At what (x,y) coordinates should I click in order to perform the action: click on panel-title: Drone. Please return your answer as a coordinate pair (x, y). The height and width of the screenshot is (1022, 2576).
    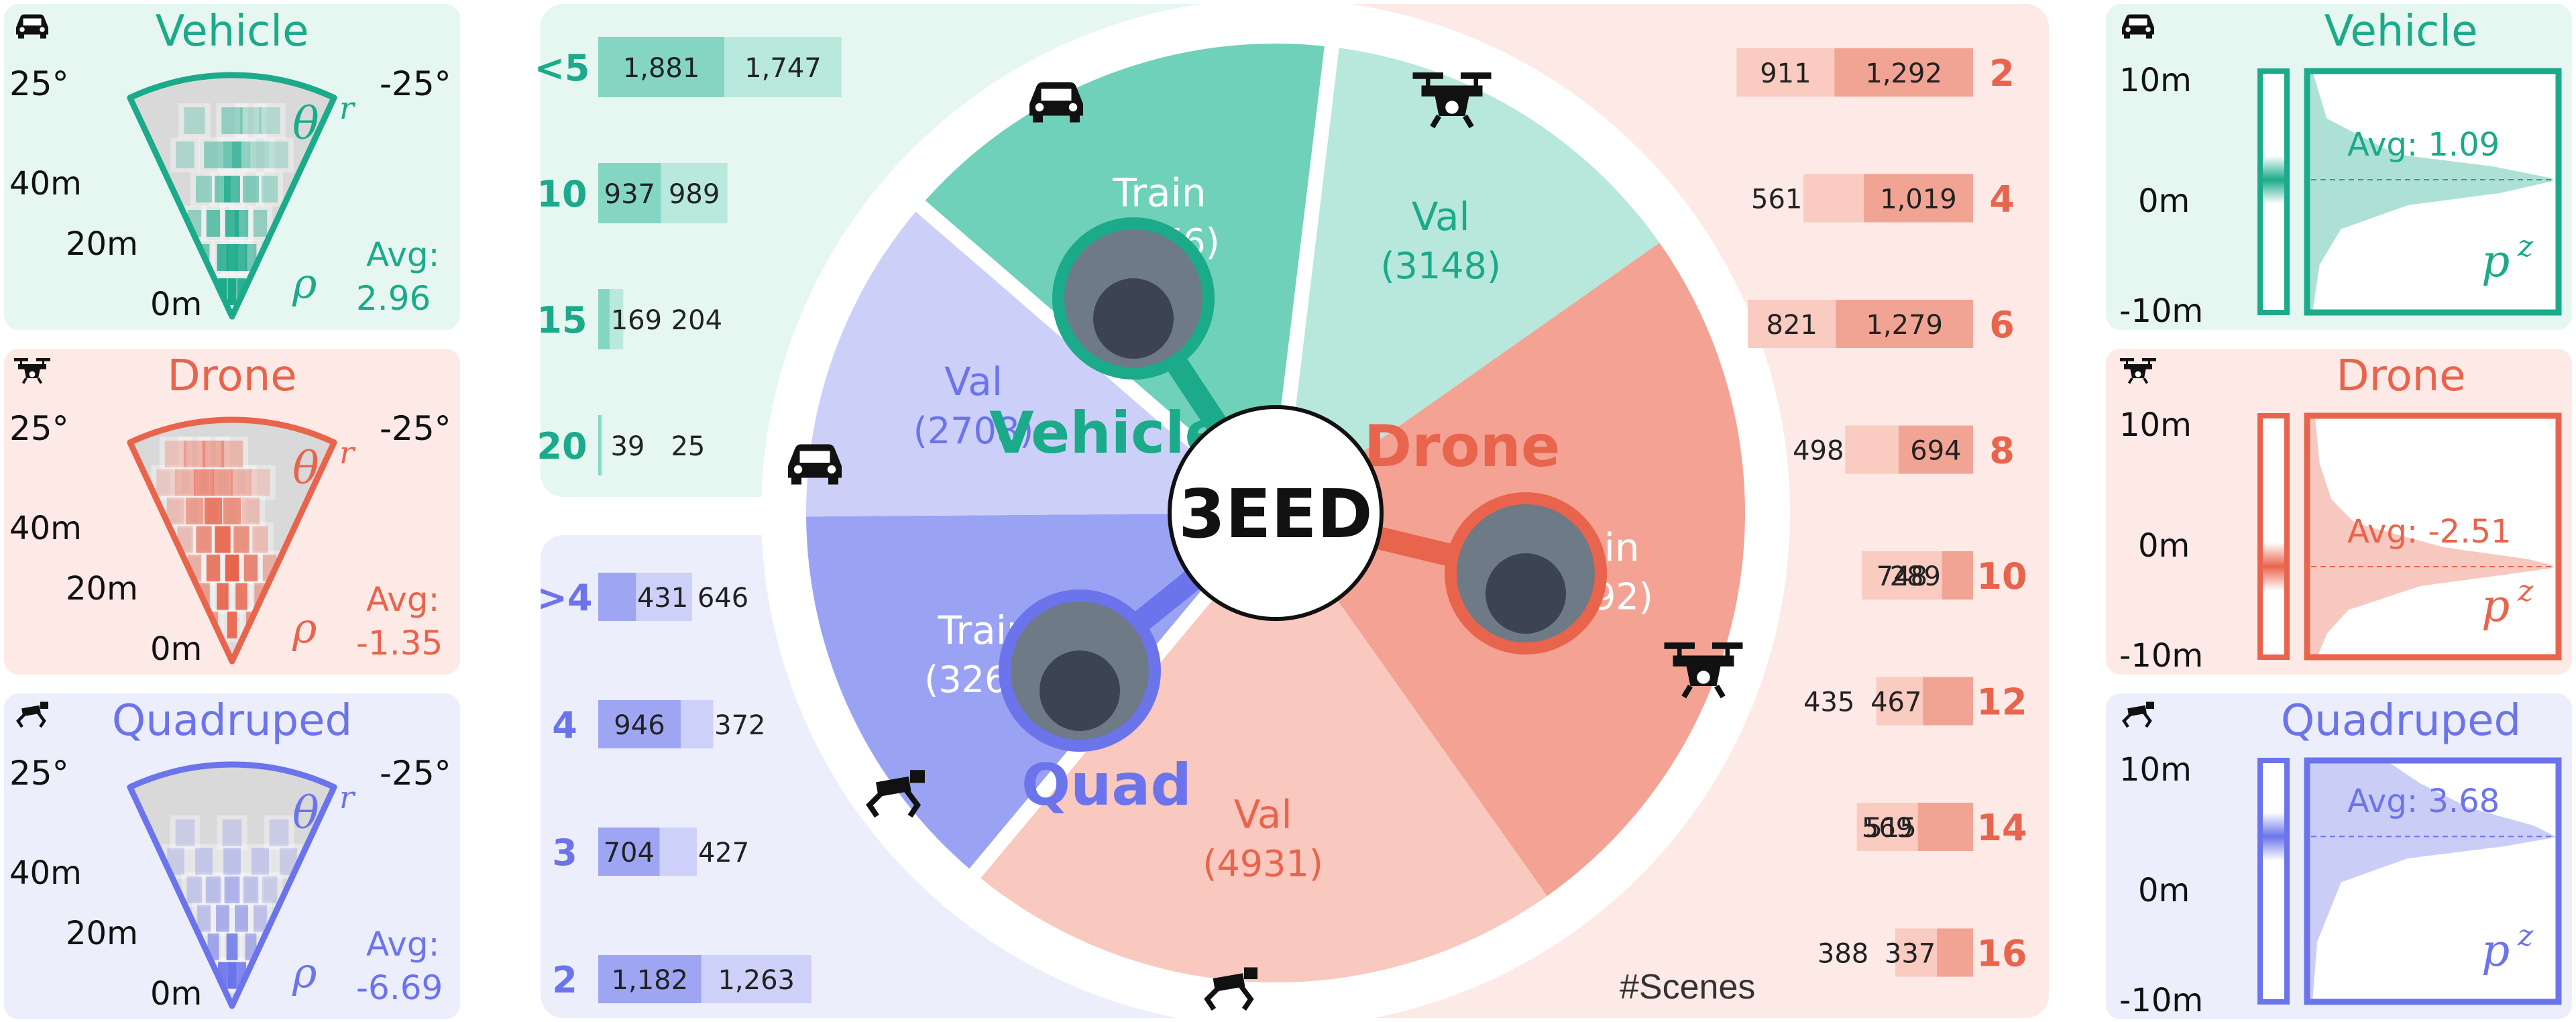
    Looking at the image, I should click on (232, 376).